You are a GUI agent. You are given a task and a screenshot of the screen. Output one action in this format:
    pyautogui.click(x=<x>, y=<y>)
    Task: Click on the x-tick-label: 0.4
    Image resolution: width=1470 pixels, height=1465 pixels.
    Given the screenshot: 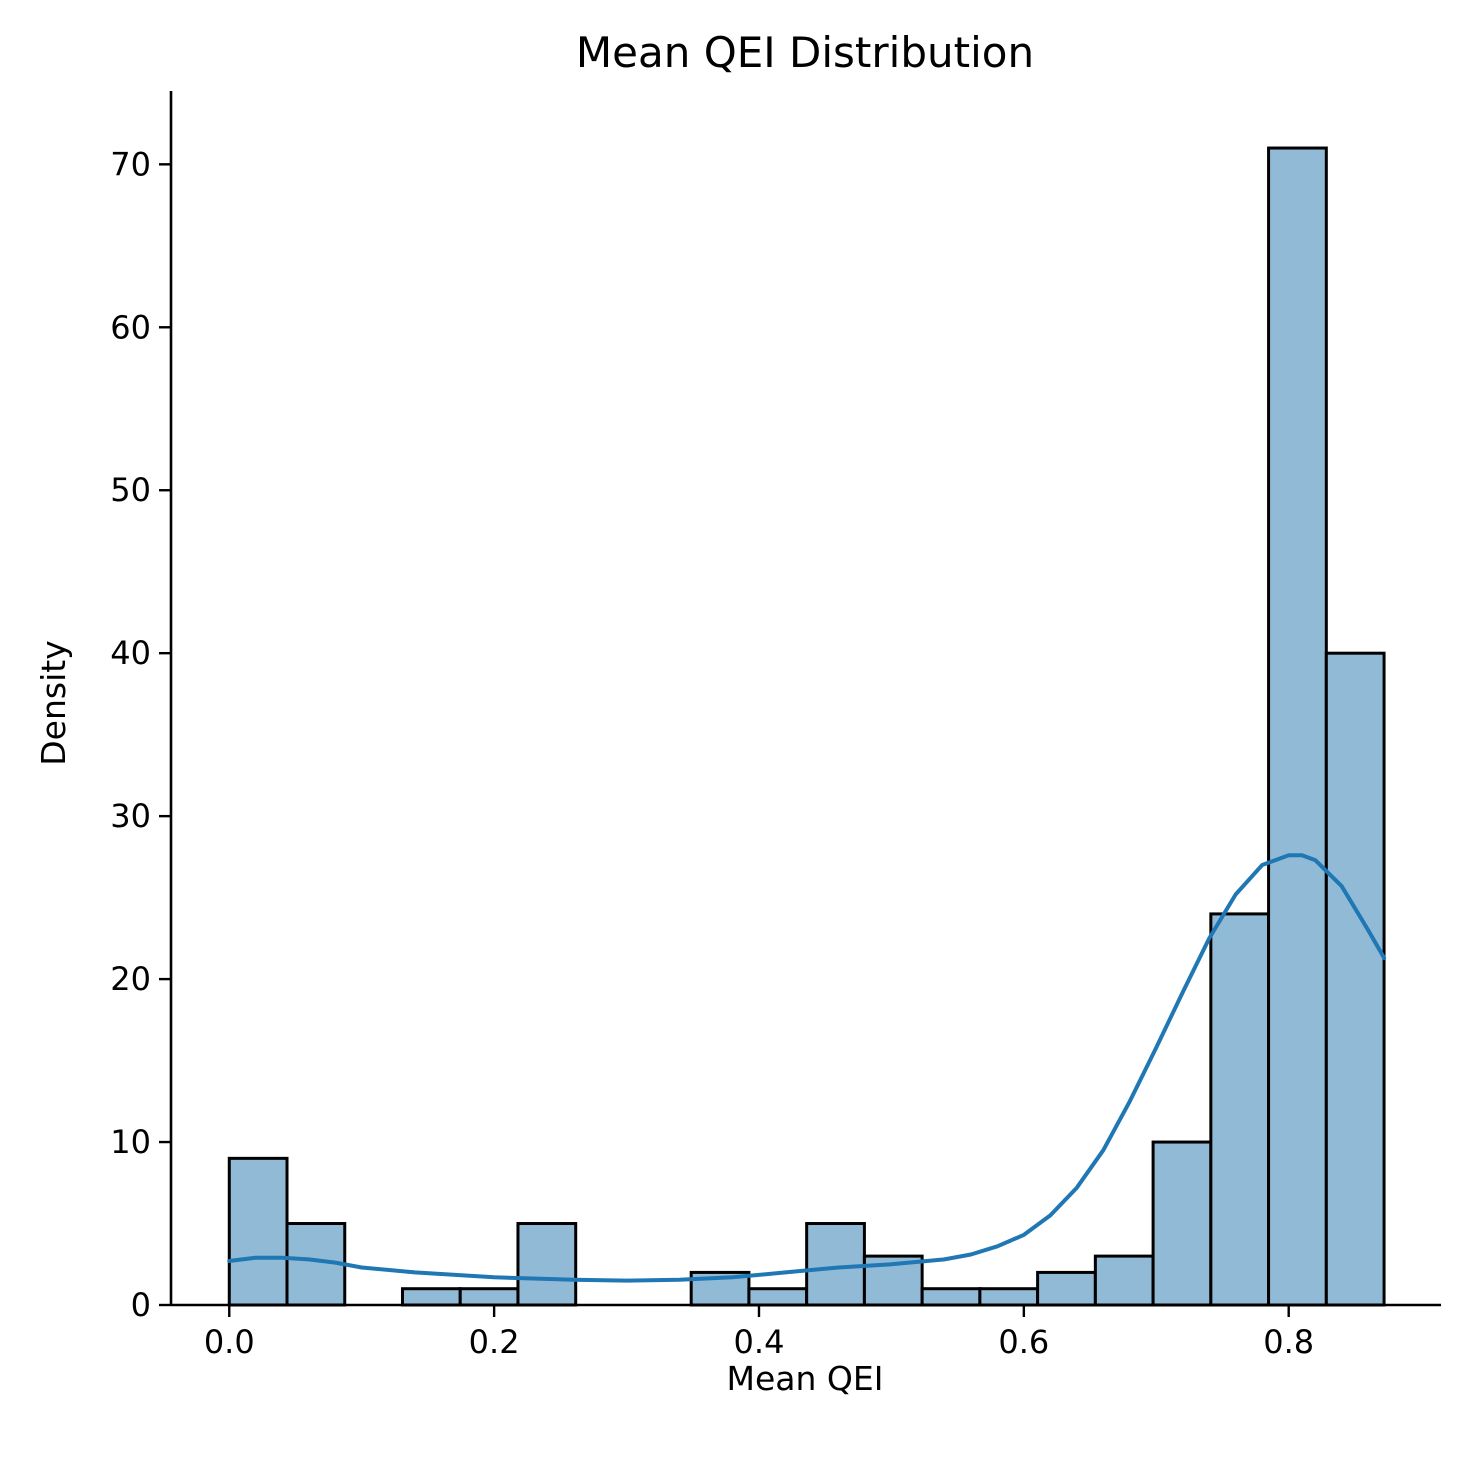 What is the action you would take?
    pyautogui.click(x=759, y=1342)
    